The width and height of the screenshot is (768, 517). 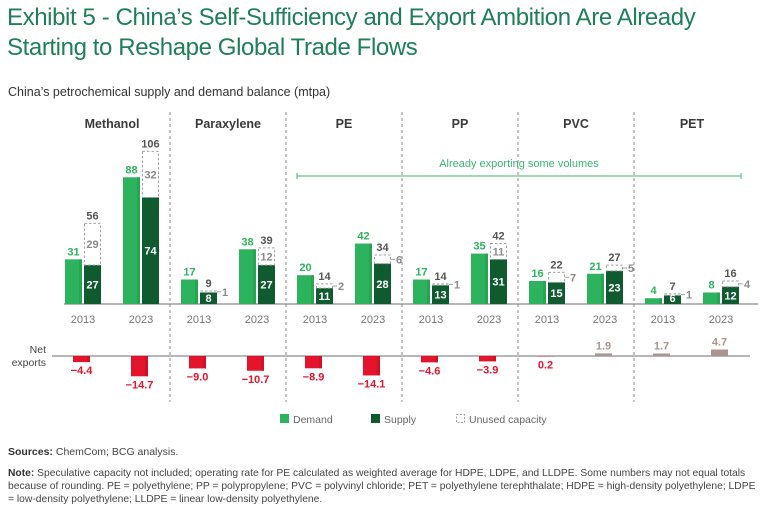 What do you see at coordinates (631, 269) in the screenshot?
I see `unused-value-label: 5` at bounding box center [631, 269].